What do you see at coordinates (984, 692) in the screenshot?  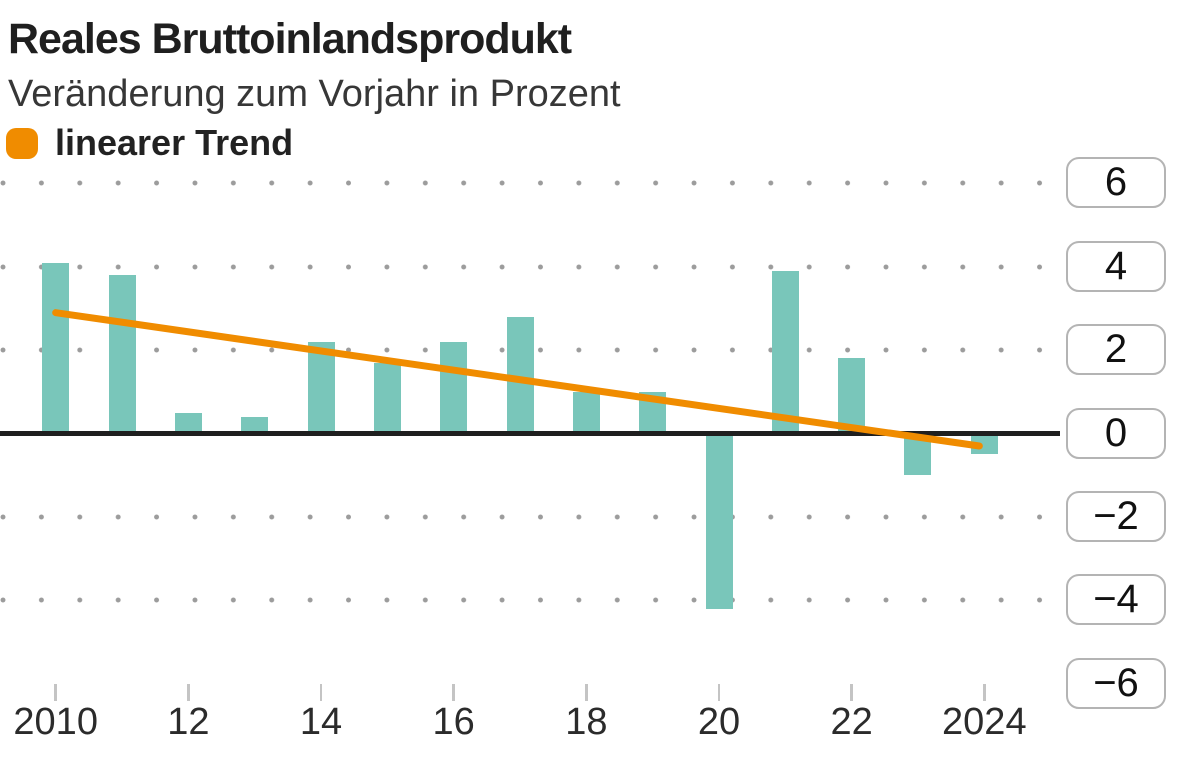 I see `x-tick-2024` at bounding box center [984, 692].